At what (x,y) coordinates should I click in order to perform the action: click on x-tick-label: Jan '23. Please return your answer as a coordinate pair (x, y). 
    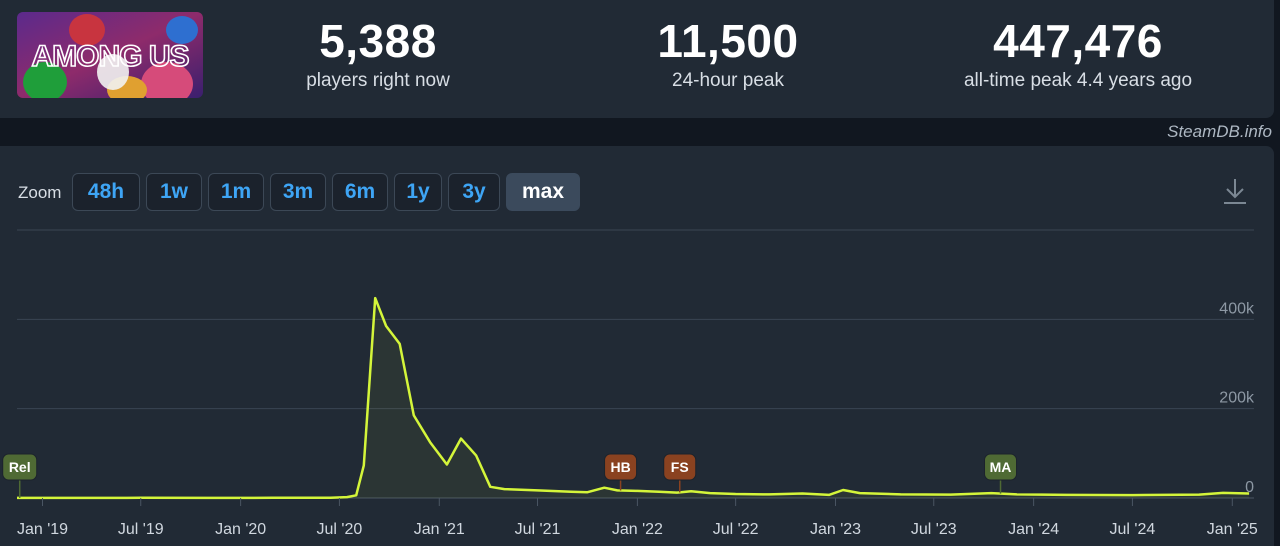
    Looking at the image, I should click on (835, 529).